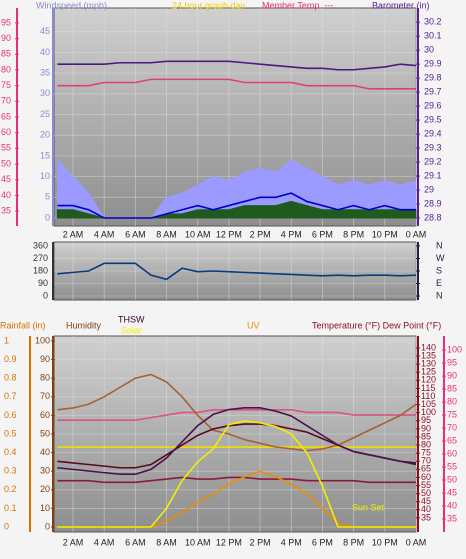 Image resolution: width=466 pixels, height=559 pixels. What do you see at coordinates (433, 217) in the screenshot?
I see `y-tick-label: 28.8` at bounding box center [433, 217].